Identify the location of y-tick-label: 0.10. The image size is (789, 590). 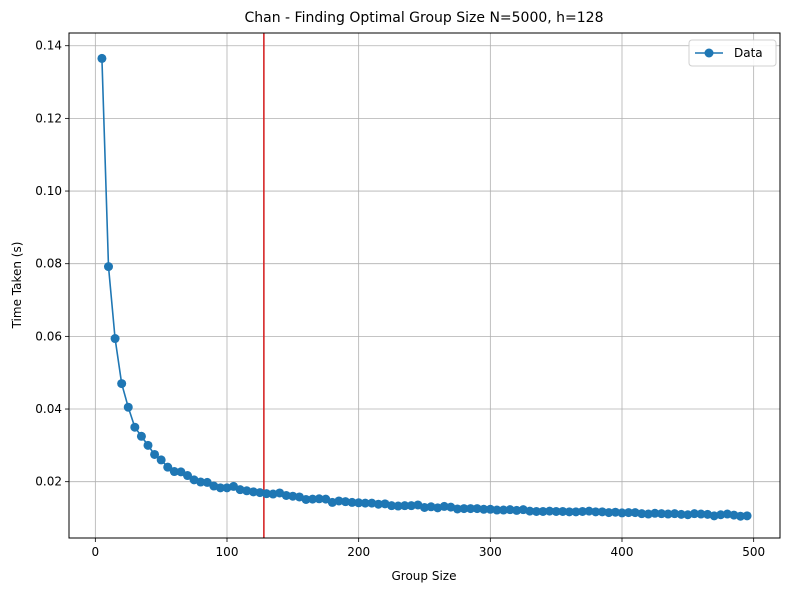
(48, 191).